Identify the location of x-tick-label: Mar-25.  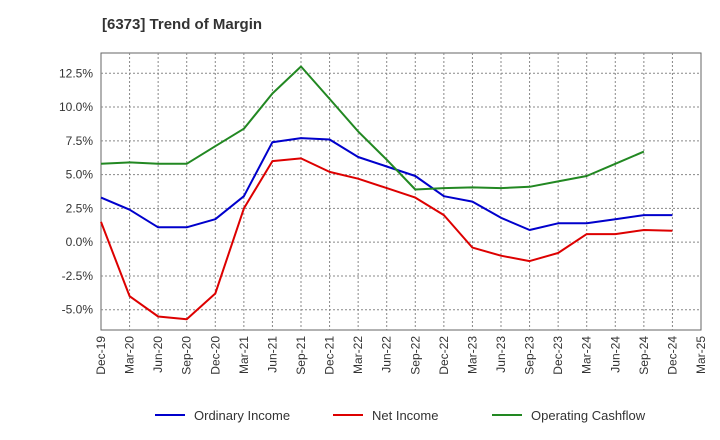
(701, 355).